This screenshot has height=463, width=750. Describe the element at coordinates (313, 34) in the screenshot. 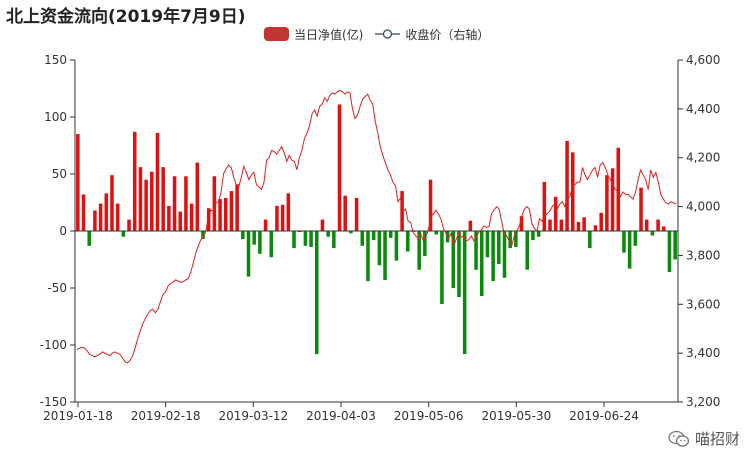

I see `legend-item-bar: 当日净值(亿)` at that location.